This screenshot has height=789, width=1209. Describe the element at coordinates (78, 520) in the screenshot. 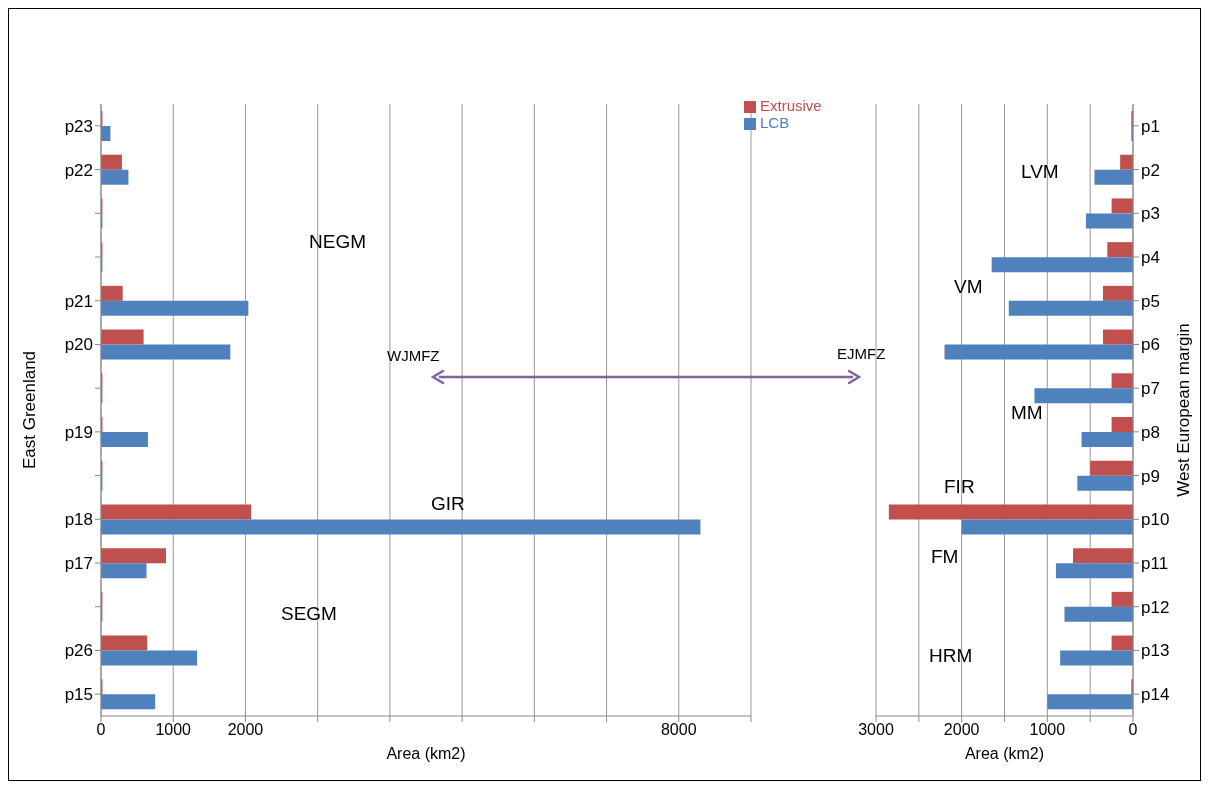

I see `y-tick-label: p18` at that location.